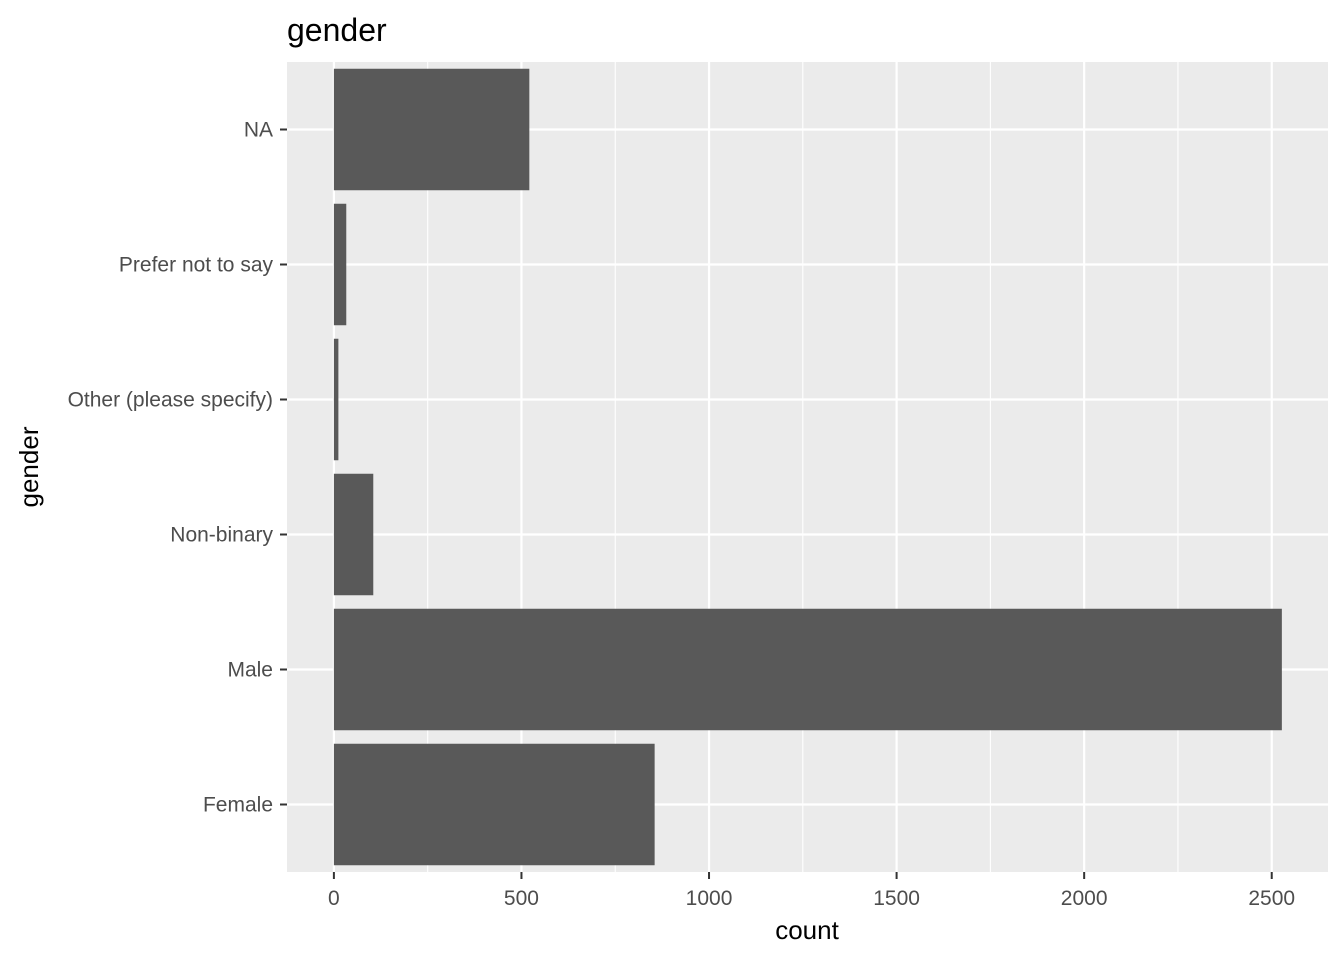 The width and height of the screenshot is (1344, 960). I want to click on bar-prefer-not-to-say, so click(340, 264).